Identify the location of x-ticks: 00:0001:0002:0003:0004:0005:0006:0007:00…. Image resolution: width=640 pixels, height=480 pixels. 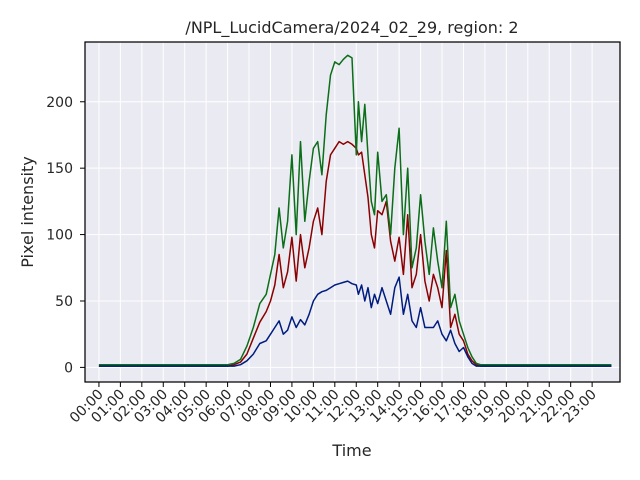
(333, 404).